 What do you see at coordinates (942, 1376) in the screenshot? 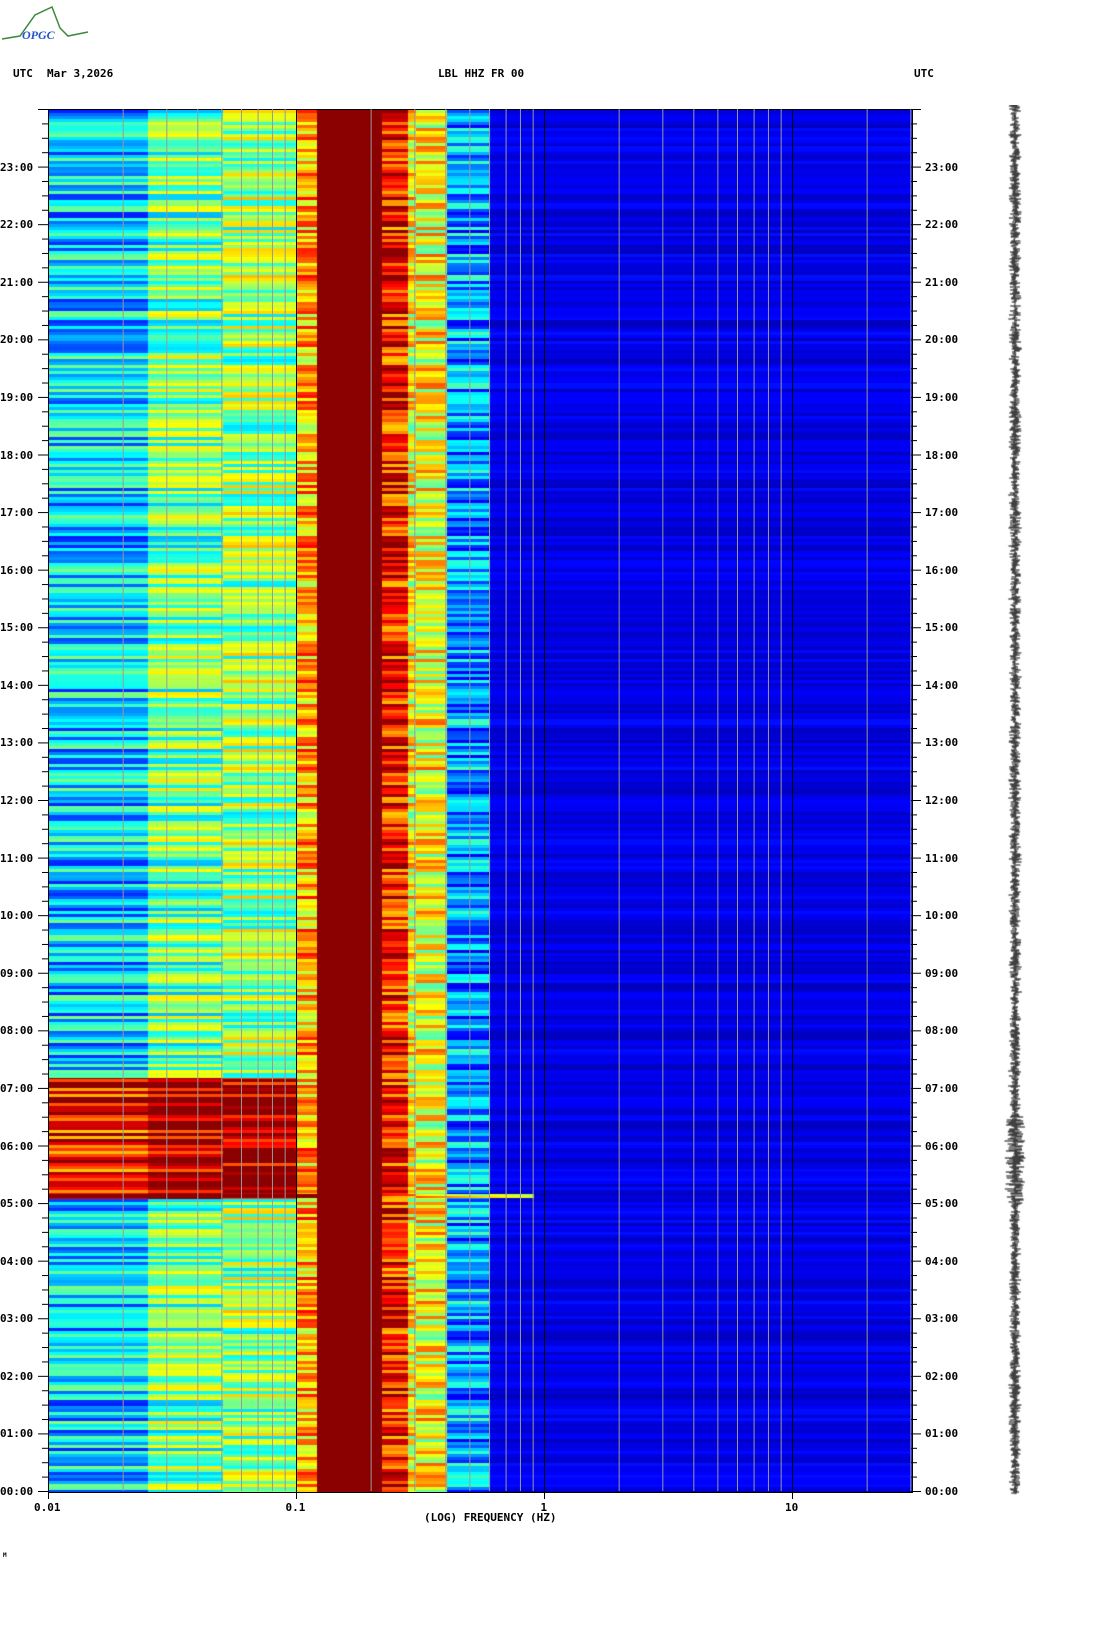
I see `y-tick-label-right: 02:00` at bounding box center [942, 1376].